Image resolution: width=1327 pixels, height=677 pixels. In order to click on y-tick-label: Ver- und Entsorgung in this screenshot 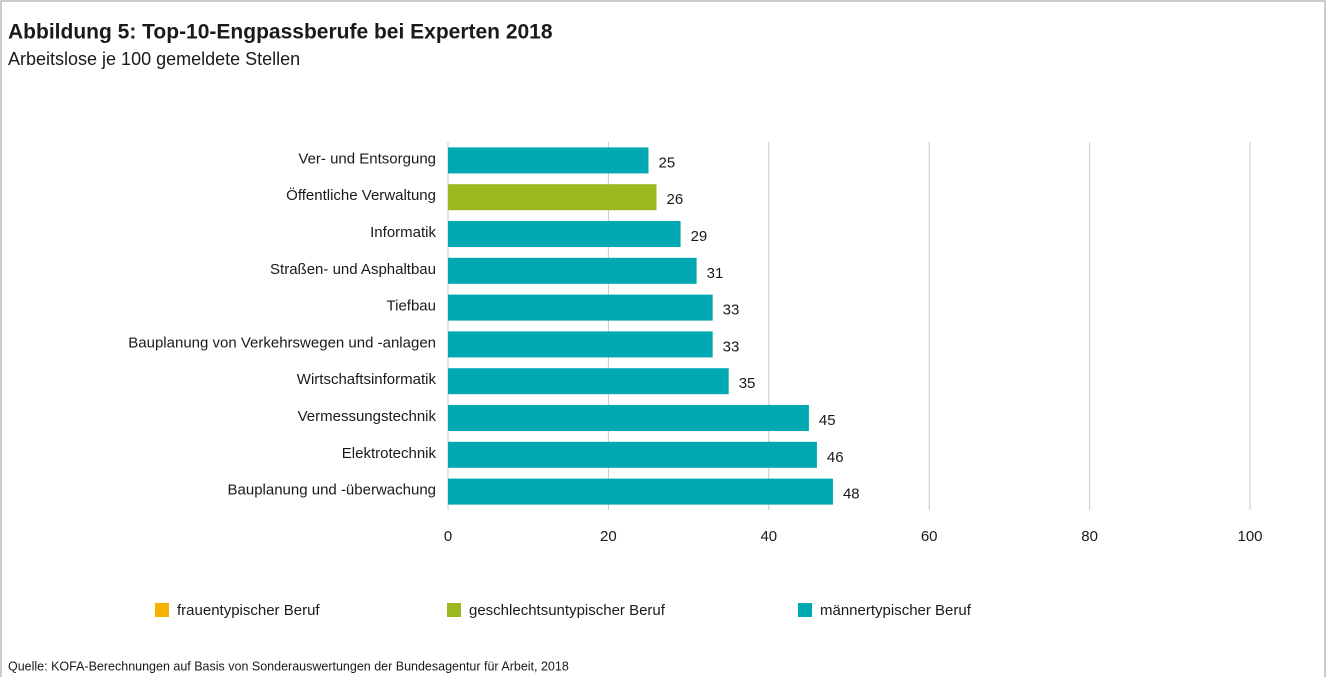, I will do `click(367, 158)`.